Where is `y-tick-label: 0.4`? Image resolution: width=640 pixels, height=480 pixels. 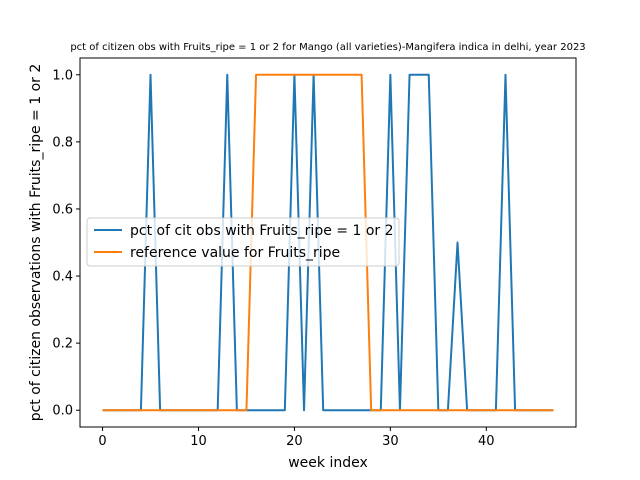
y-tick-label: 0.4 is located at coordinates (62, 277).